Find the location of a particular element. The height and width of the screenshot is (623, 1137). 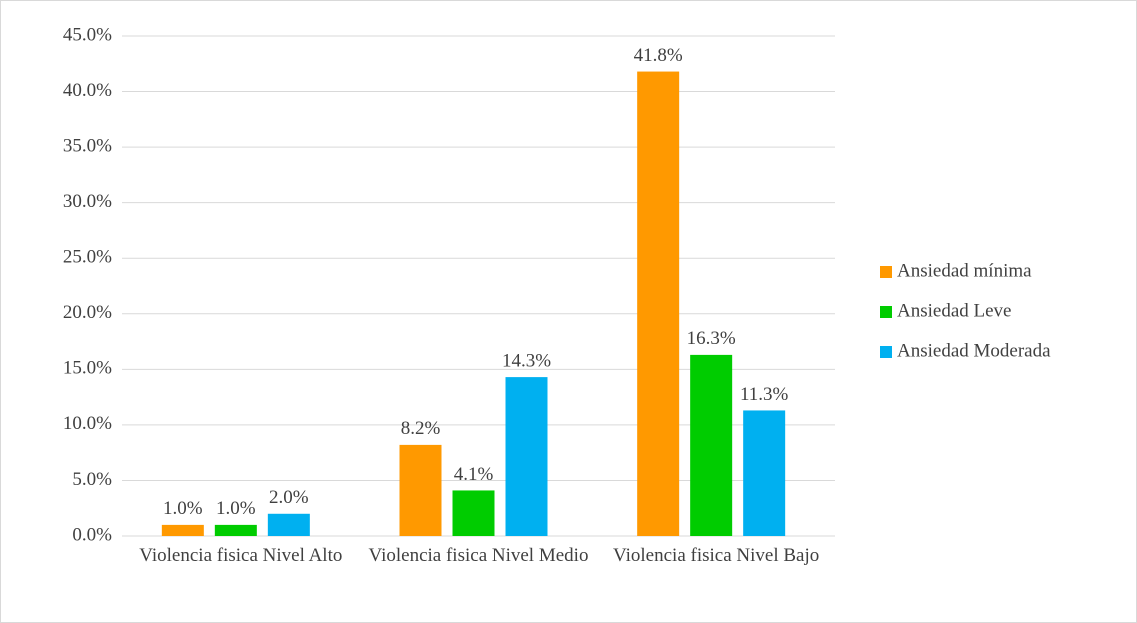

y-tick-label: 5.0% is located at coordinates (92, 479).